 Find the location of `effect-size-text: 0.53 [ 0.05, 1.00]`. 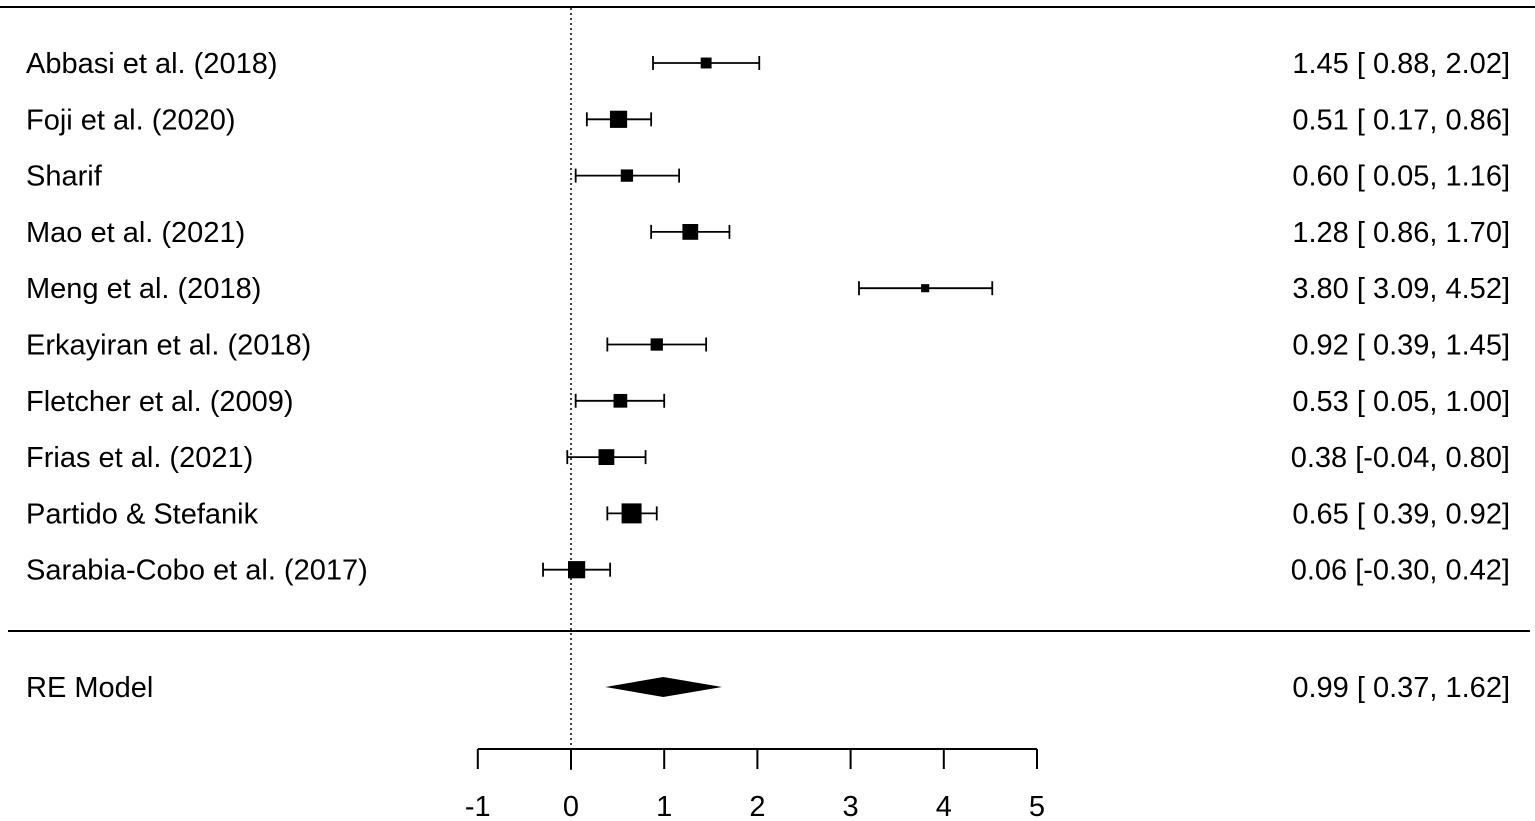

effect-size-text: 0.53 [ 0.05, 1.00] is located at coordinates (1401, 402).